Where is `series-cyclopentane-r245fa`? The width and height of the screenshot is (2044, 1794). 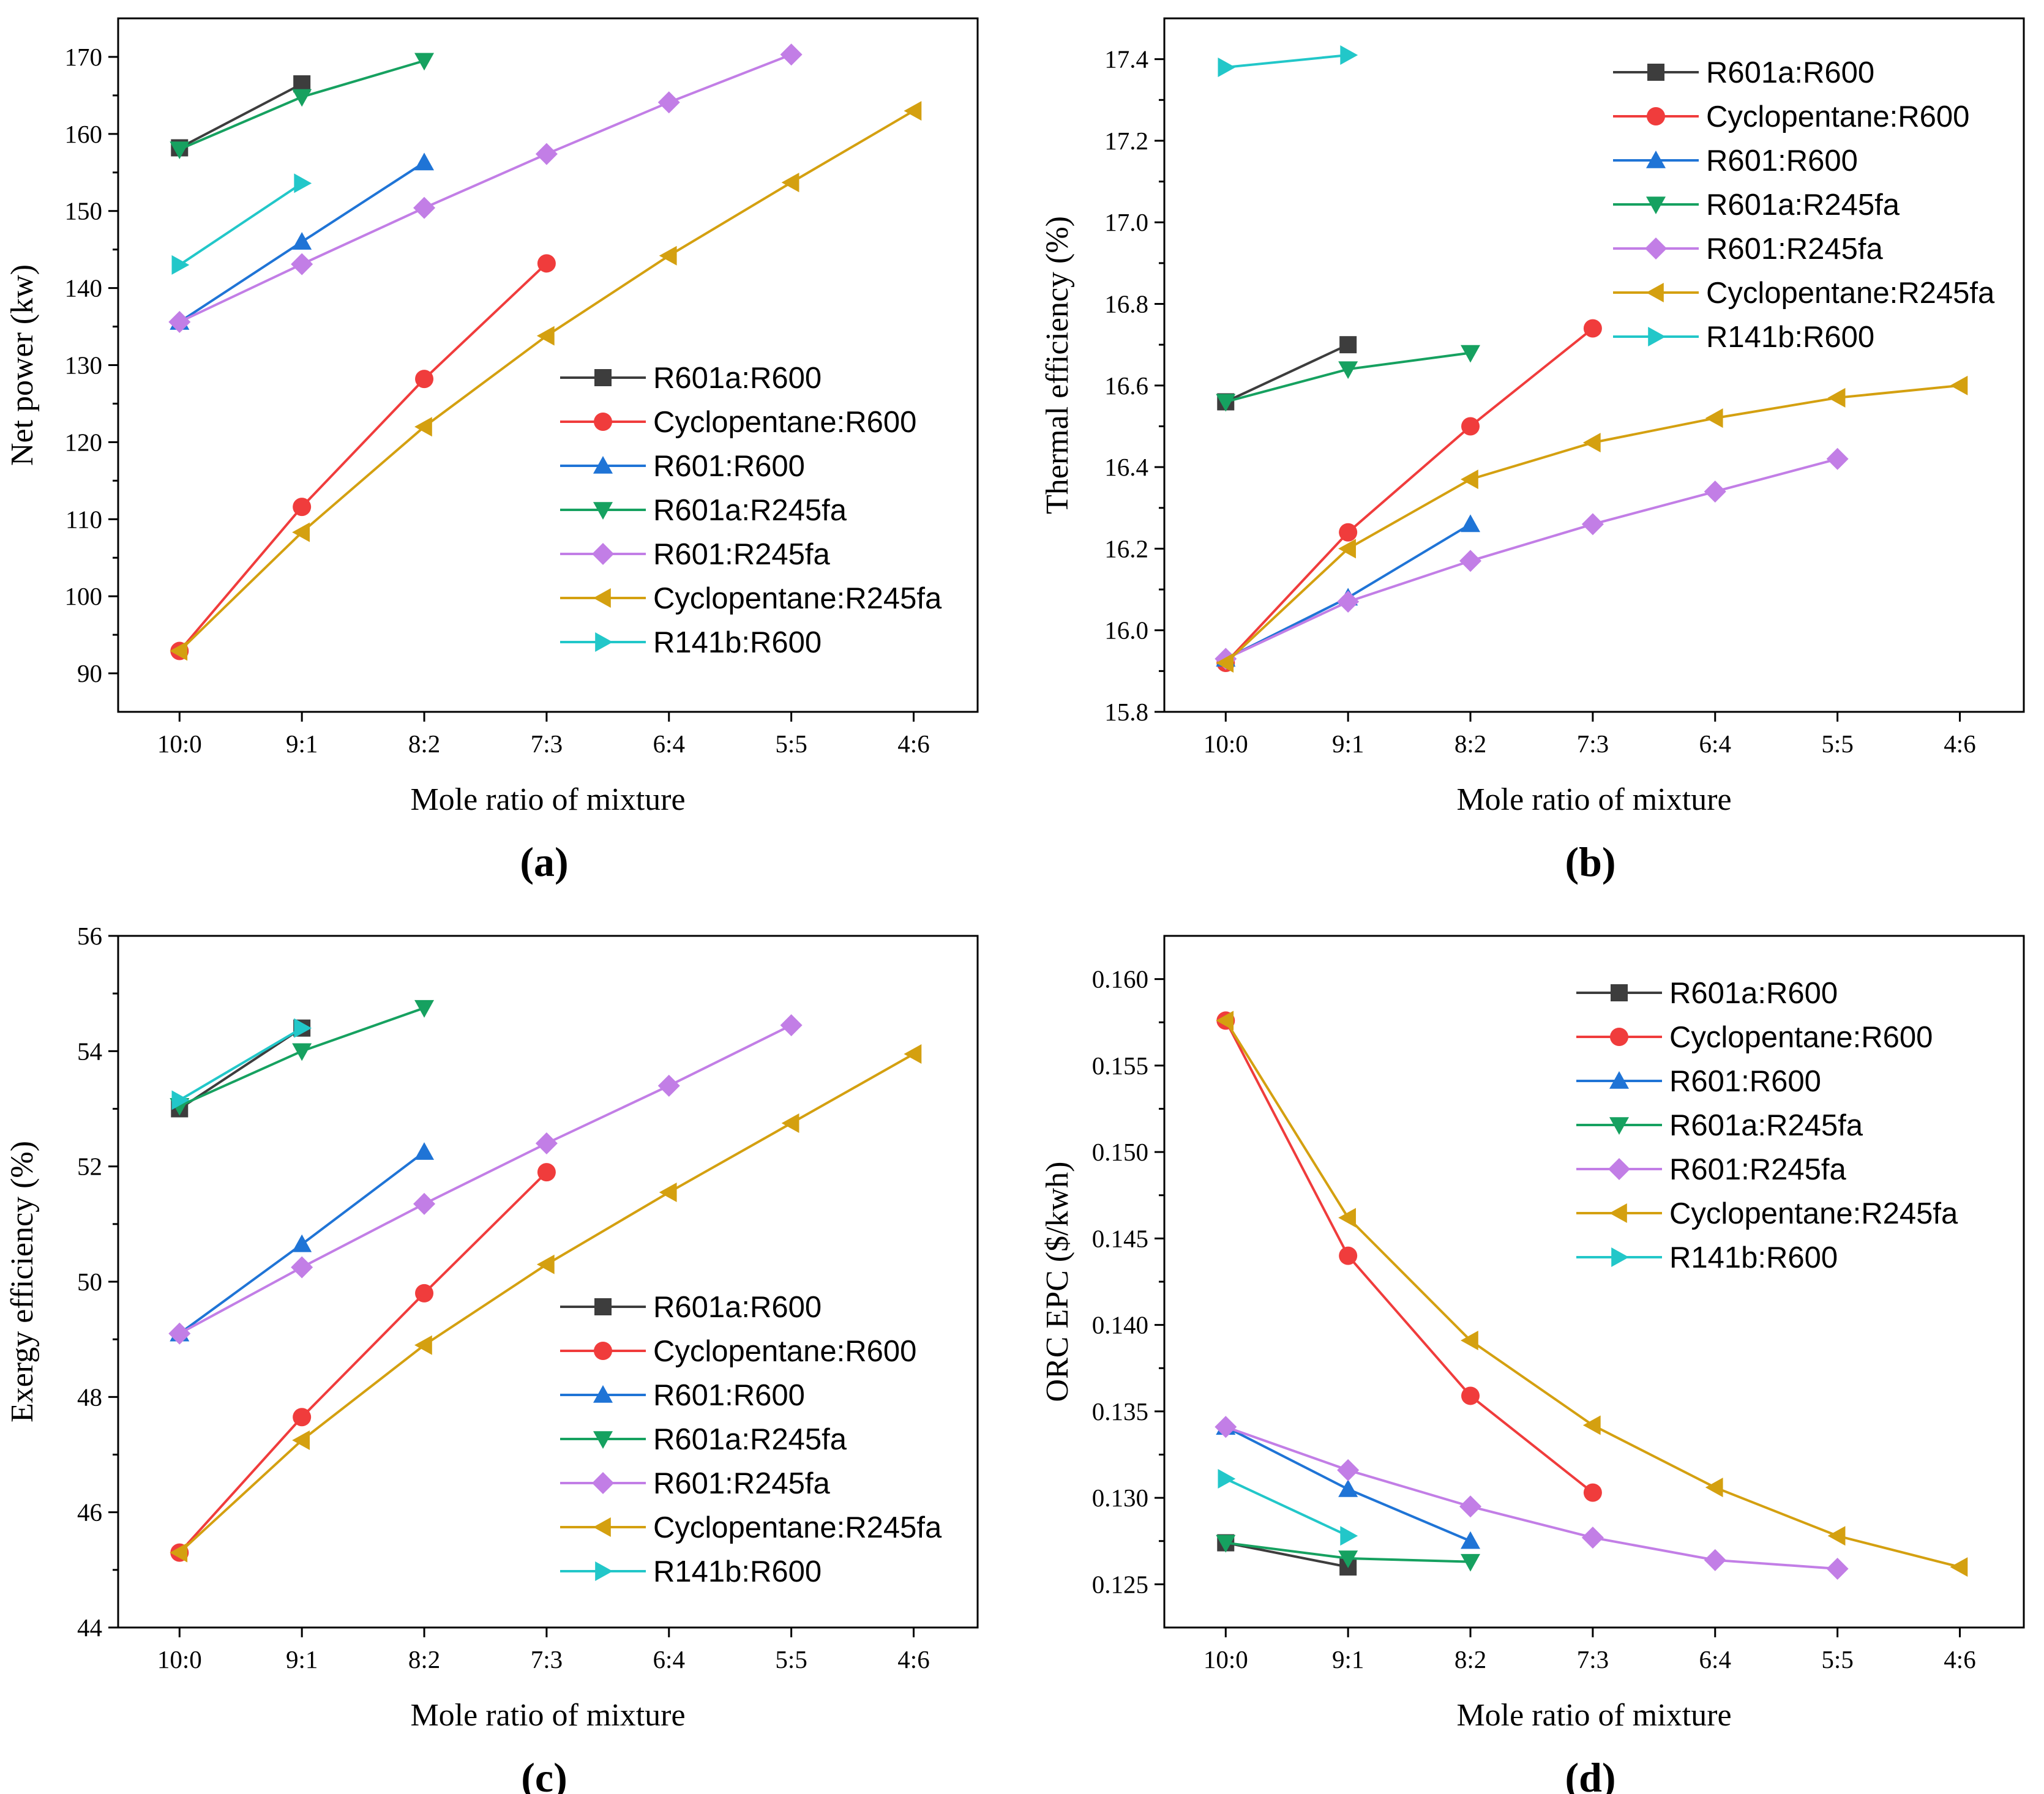 series-cyclopentane-r245fa is located at coordinates (1592, 1294).